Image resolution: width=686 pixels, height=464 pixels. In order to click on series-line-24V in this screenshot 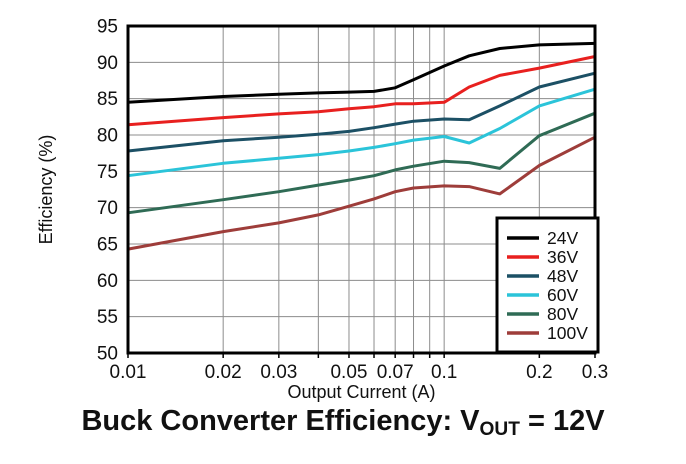, I will do `click(361, 72)`.